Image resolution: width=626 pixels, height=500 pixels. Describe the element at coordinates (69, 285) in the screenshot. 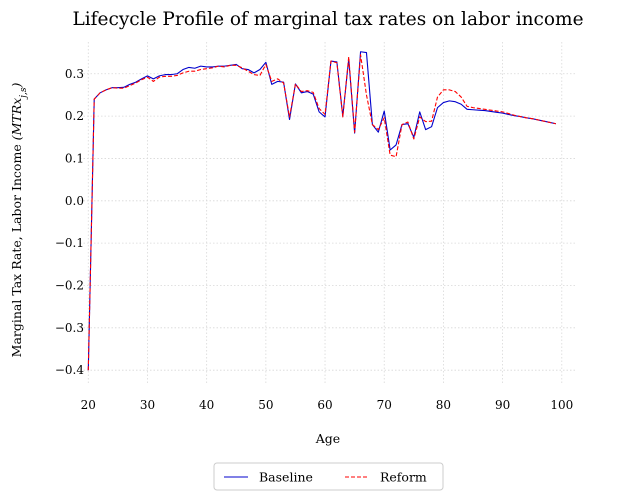

I see `y-tick-label: −0.2` at that location.